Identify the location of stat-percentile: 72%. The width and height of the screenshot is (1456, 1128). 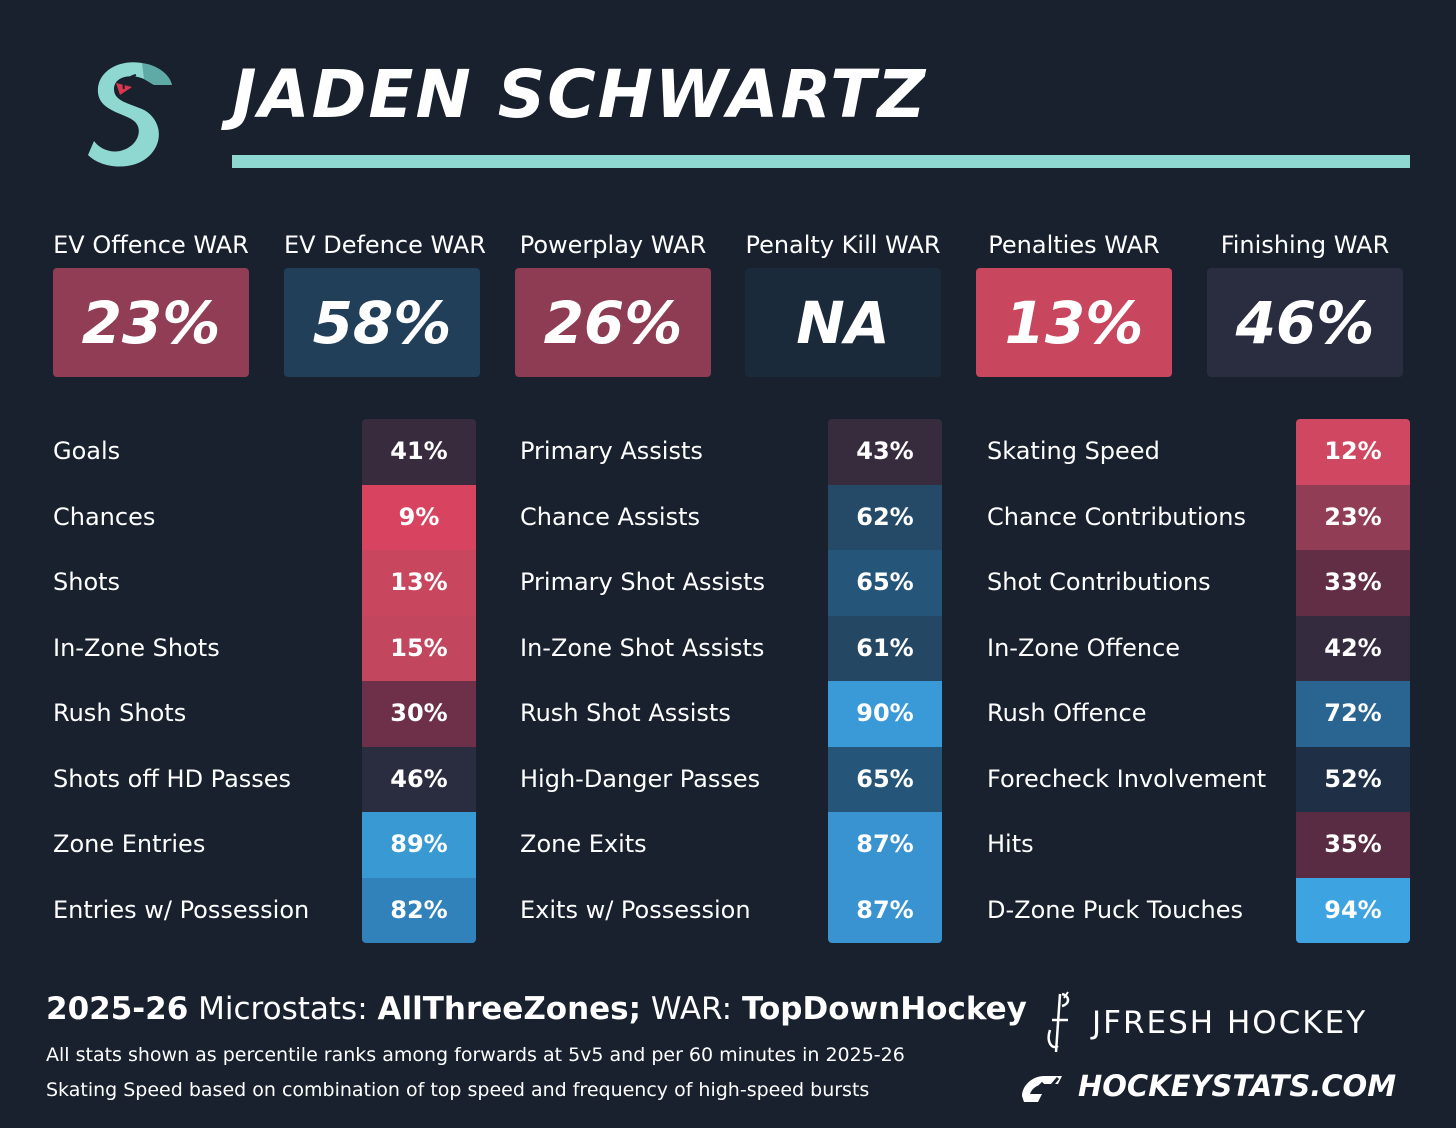
(1353, 714).